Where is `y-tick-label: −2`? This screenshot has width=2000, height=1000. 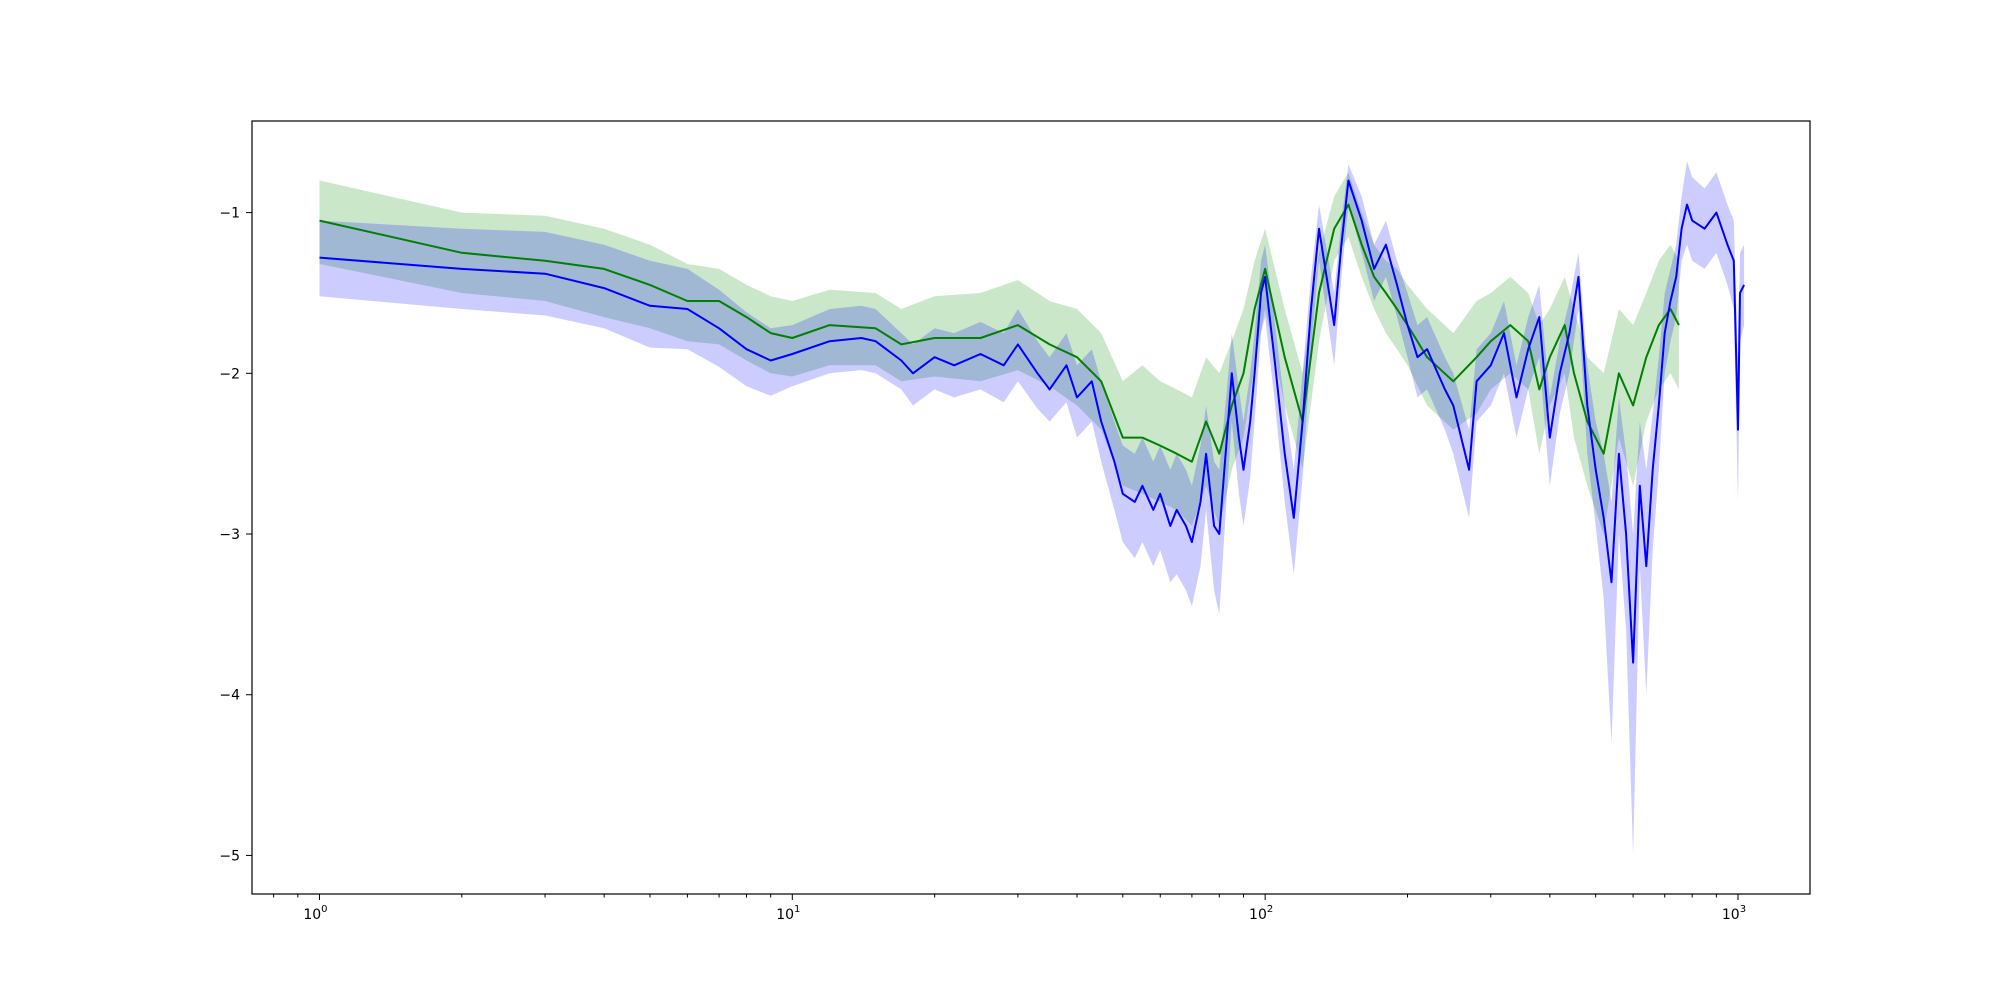
y-tick-label: −2 is located at coordinates (229, 374).